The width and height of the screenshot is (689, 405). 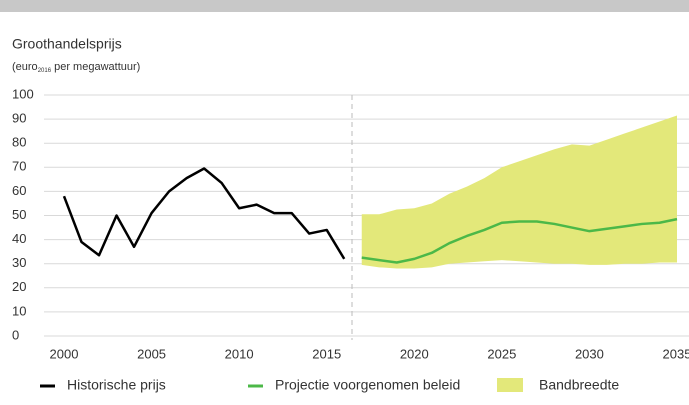 What do you see at coordinates (344, 6) in the screenshot?
I see `top-bar` at bounding box center [344, 6].